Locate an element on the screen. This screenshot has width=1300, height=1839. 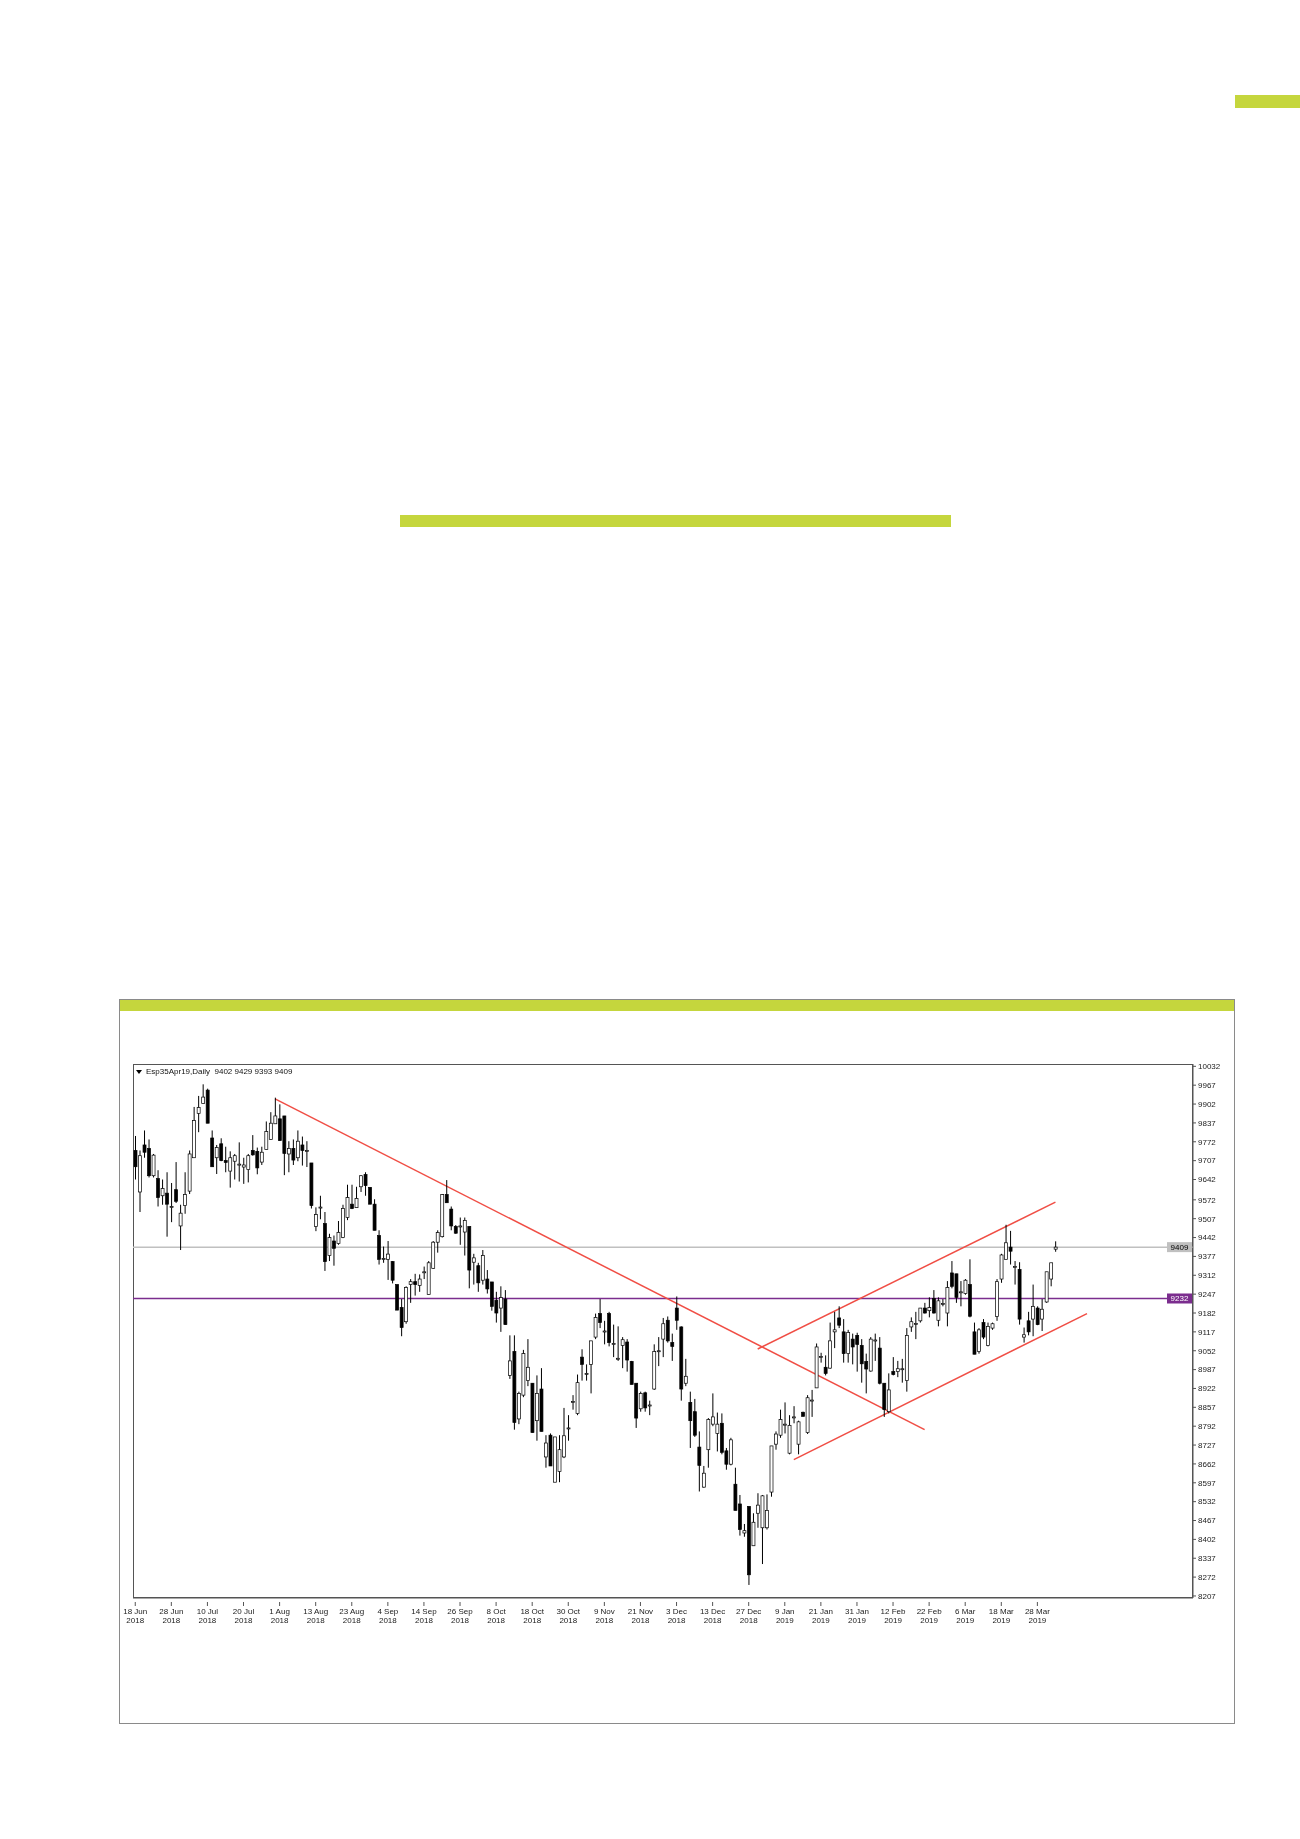
x-tick-label: 18 Jun 2018 is located at coordinates (135, 1616).